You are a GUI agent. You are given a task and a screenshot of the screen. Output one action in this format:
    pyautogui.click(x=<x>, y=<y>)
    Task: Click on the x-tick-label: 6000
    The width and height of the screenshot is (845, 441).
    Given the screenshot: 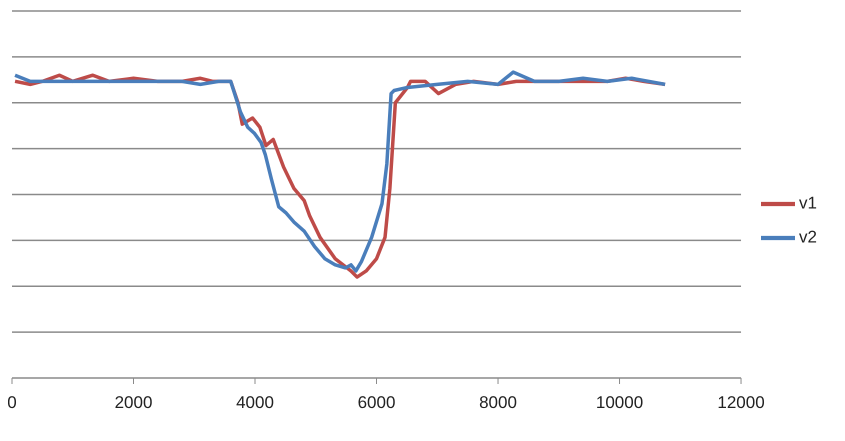 What is the action you would take?
    pyautogui.click(x=377, y=402)
    